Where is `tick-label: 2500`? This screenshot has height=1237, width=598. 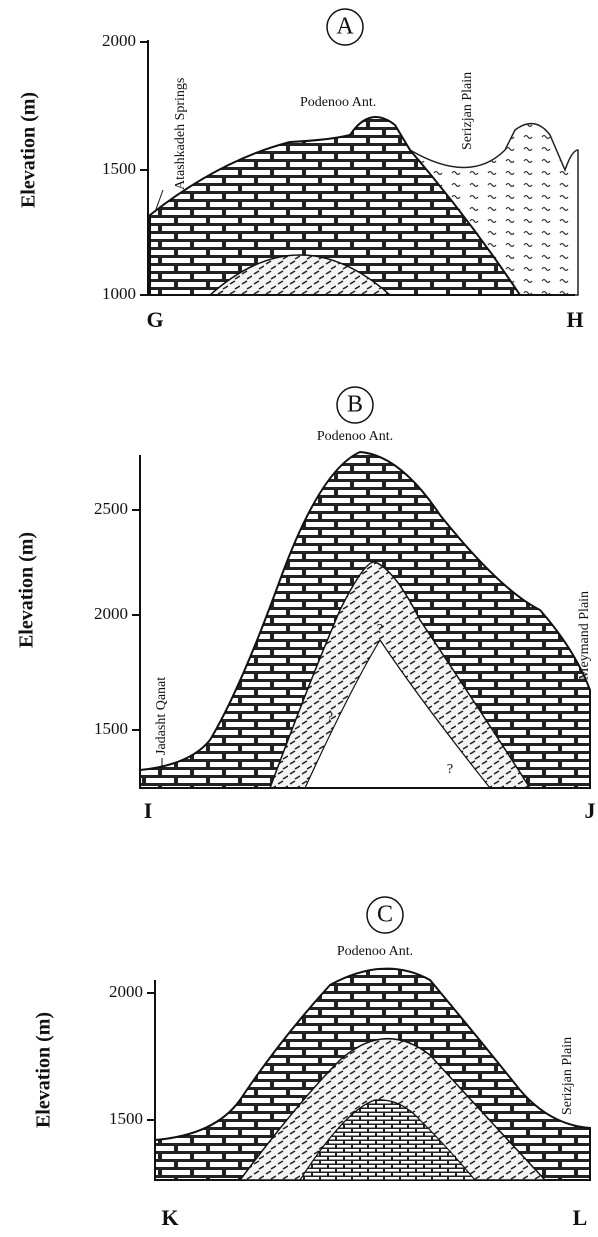 tick-label: 2500 is located at coordinates (111, 508).